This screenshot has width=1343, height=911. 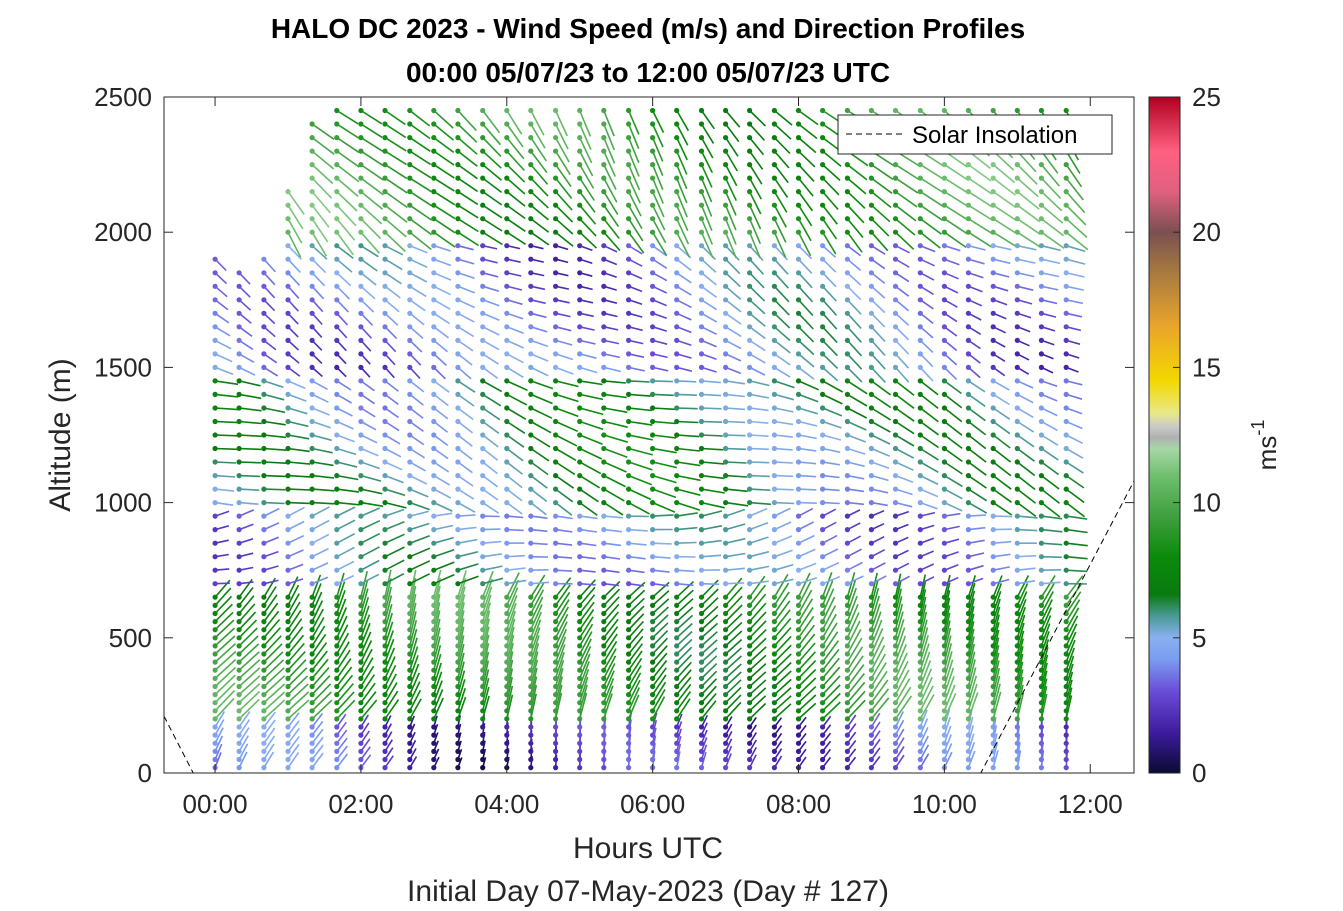 What do you see at coordinates (145, 773) in the screenshot?
I see `y-tick-label-0: 0` at bounding box center [145, 773].